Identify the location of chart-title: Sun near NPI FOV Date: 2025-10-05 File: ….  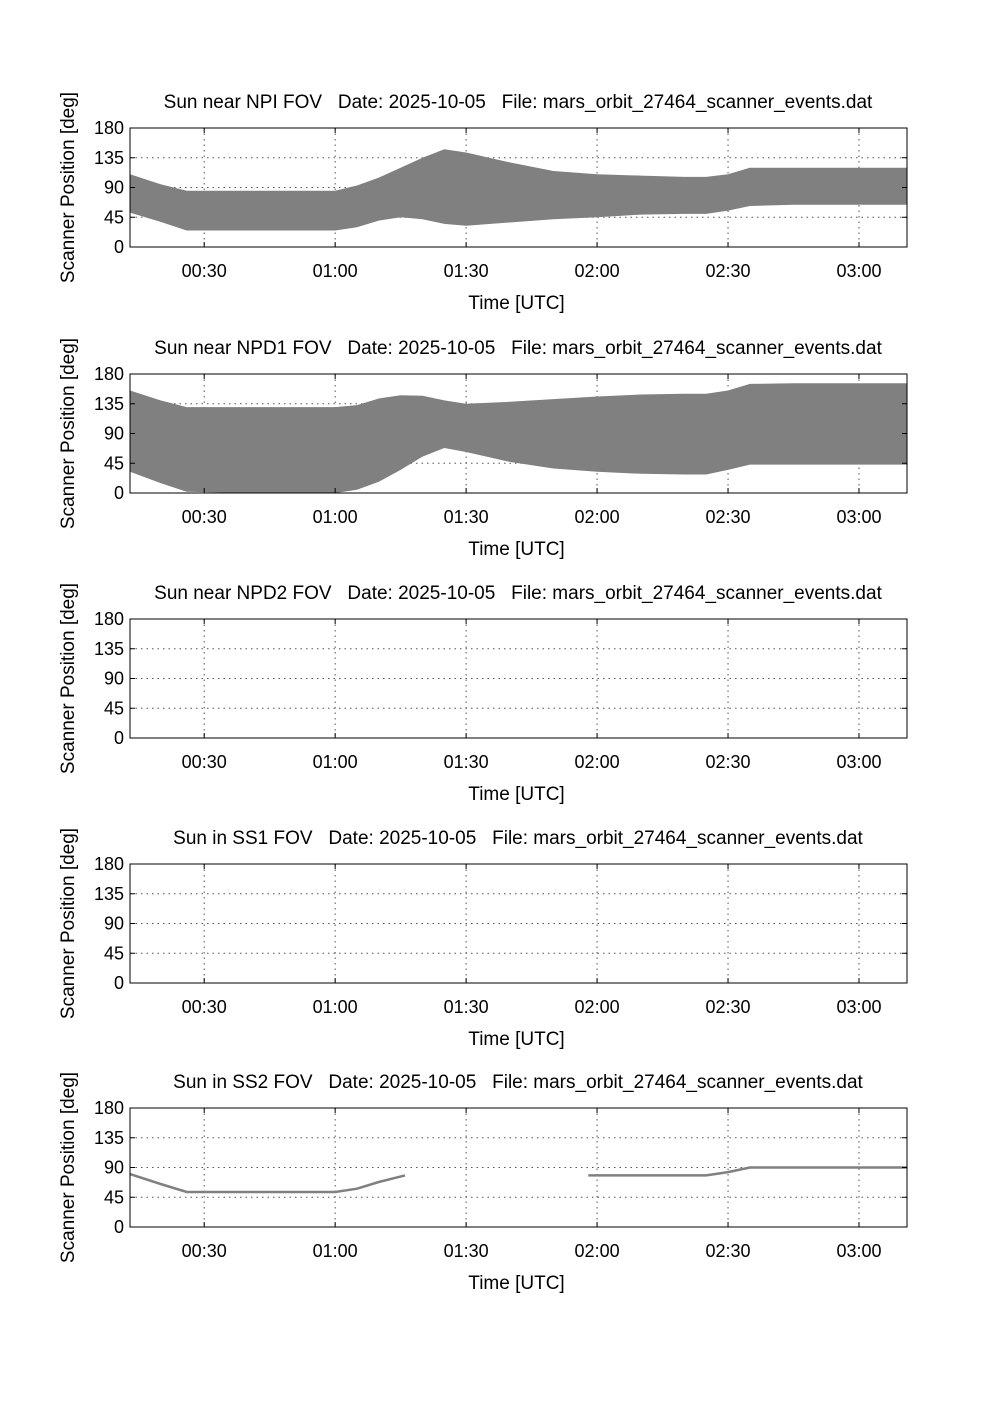
(518, 102).